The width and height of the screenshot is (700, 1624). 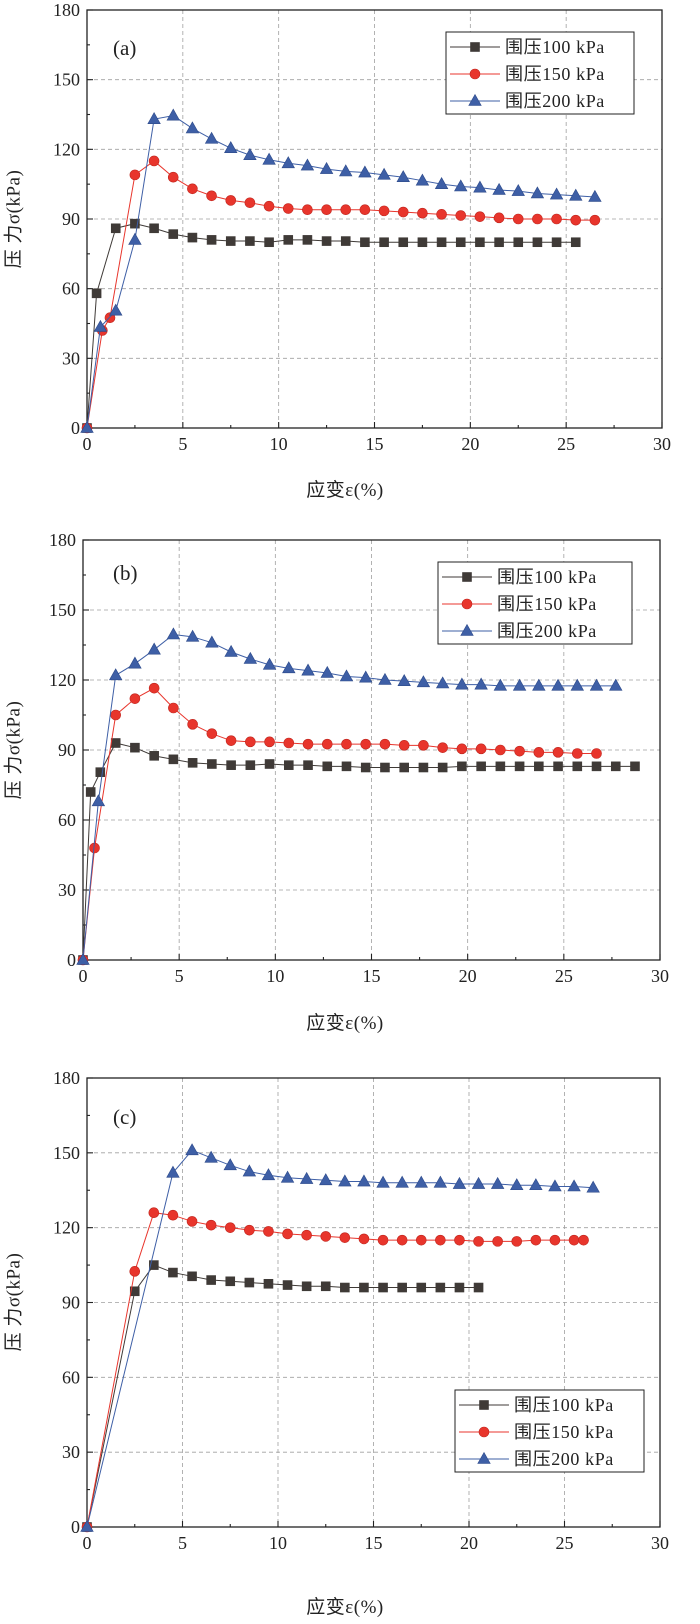 I want to click on x-tick-label: 25, so click(x=566, y=444).